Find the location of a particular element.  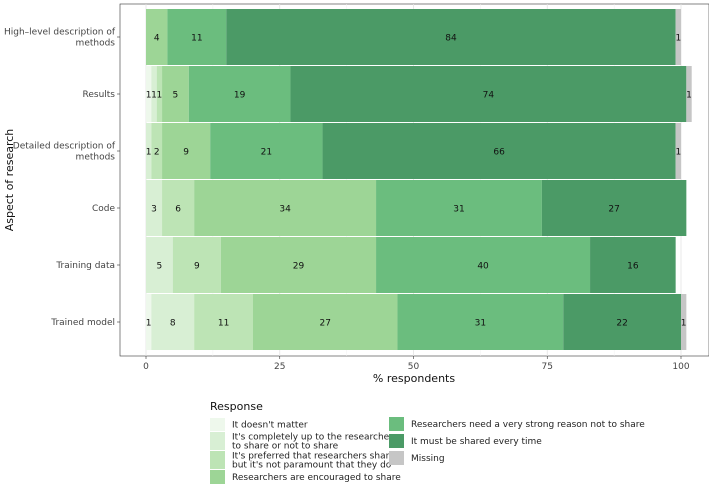

bar-label: 34 is located at coordinates (285, 210).